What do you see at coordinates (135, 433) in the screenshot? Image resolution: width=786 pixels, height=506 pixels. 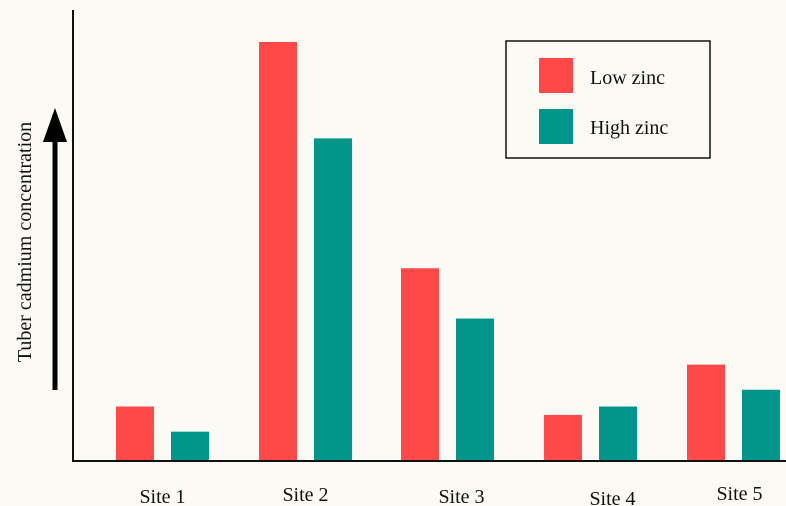 I see `bar-site-1-low-zinc` at bounding box center [135, 433].